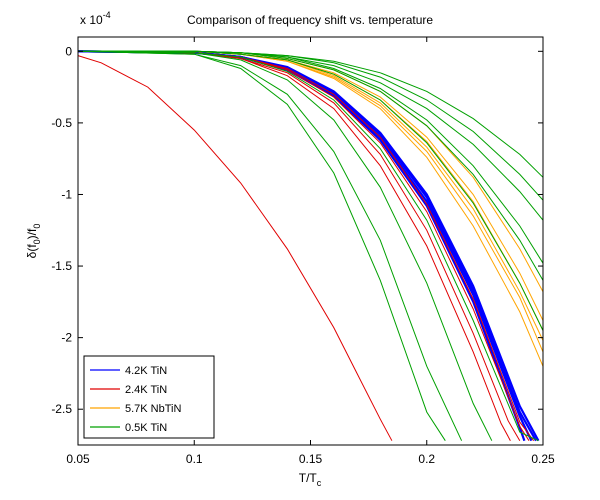  What do you see at coordinates (95, 18) in the screenshot?
I see `y-axis-exponent: x 10-4` at bounding box center [95, 18].